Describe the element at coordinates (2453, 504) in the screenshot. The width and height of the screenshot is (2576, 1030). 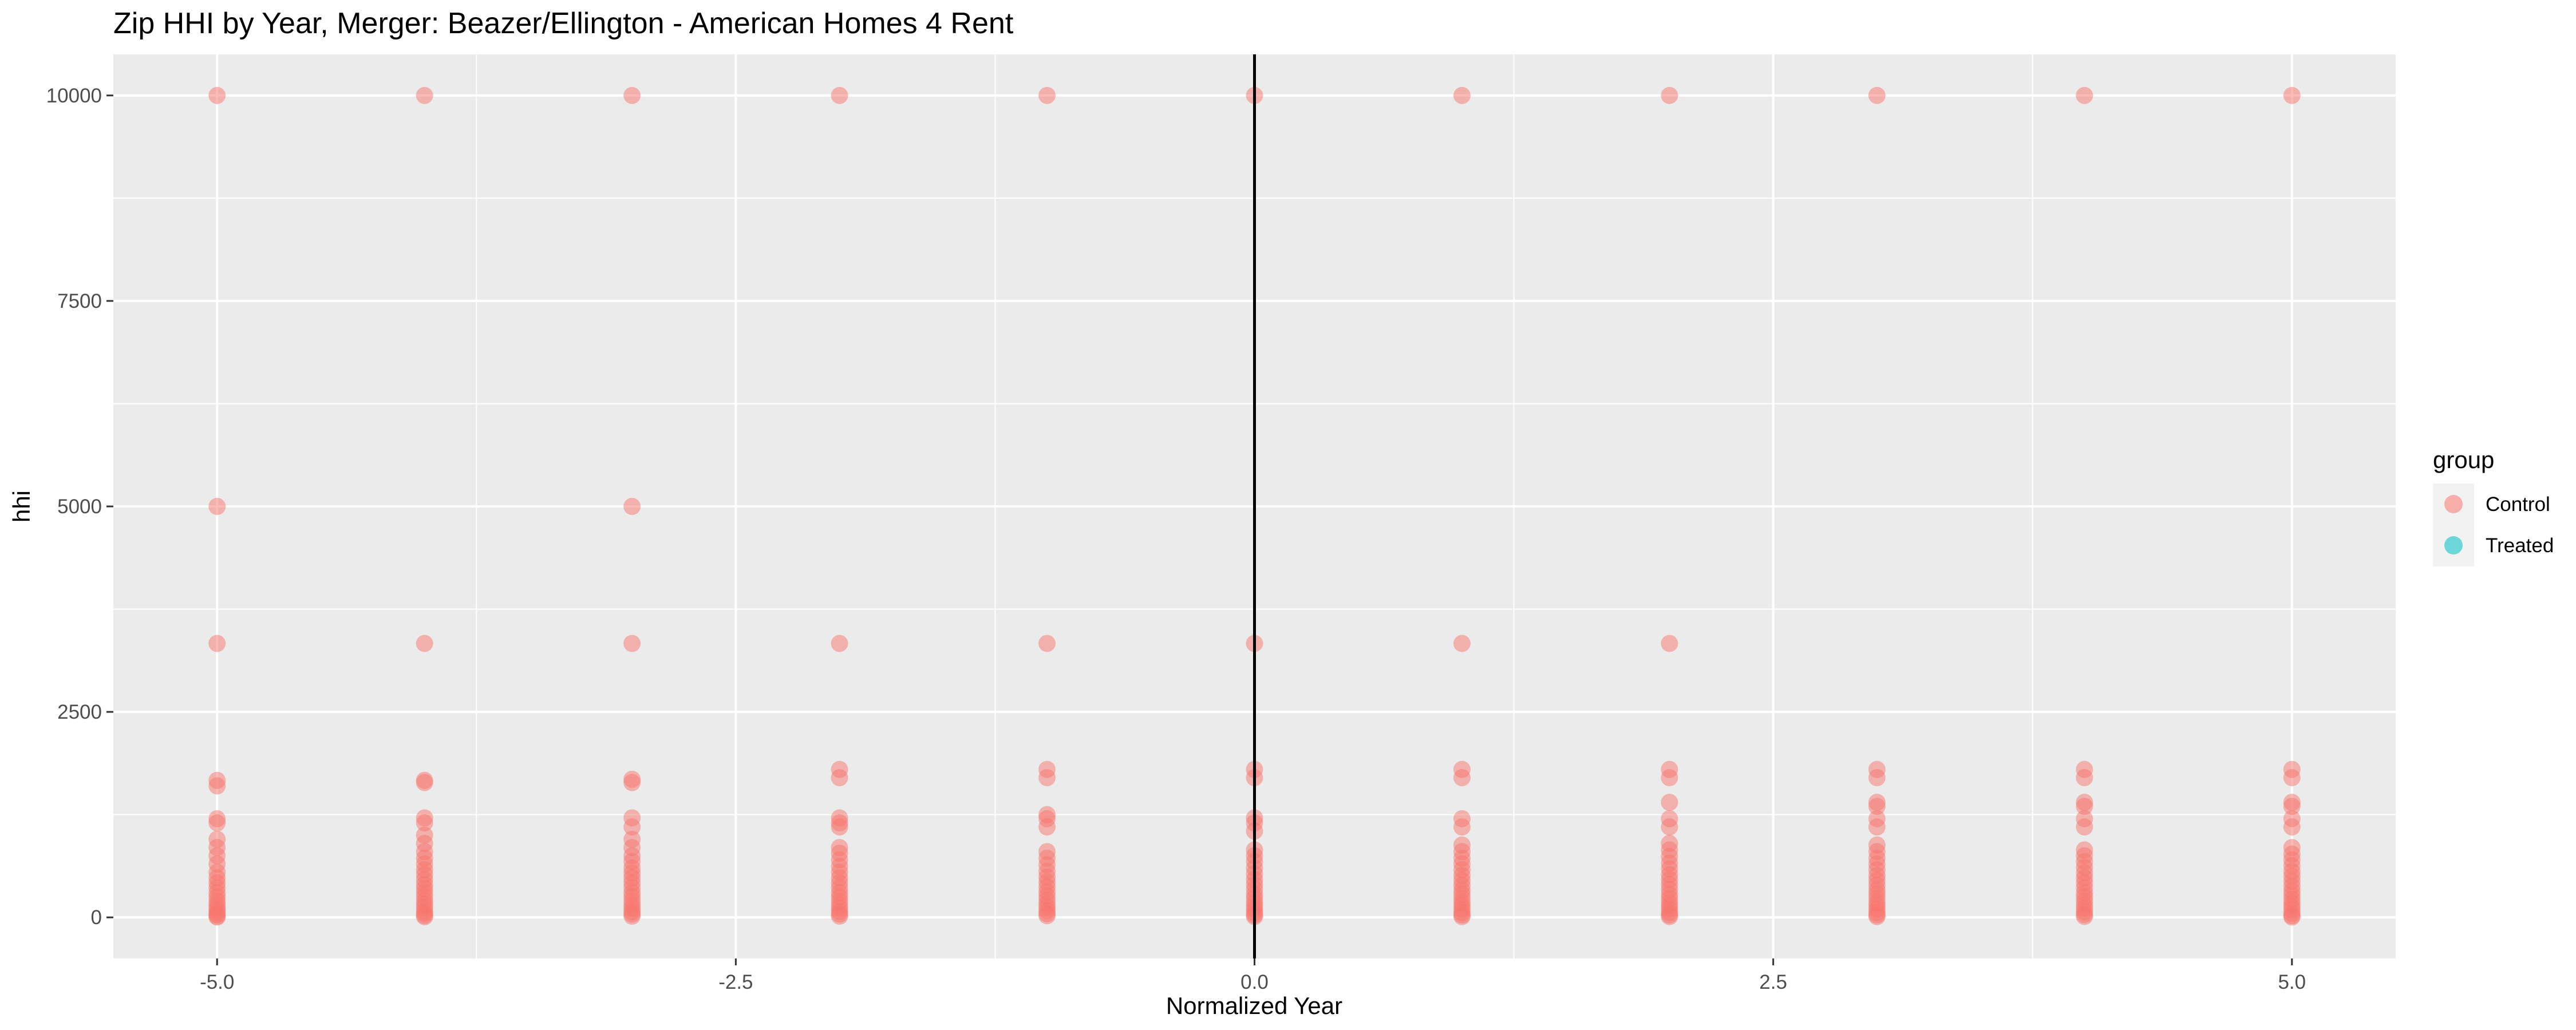
I see `legend-key-control` at that location.